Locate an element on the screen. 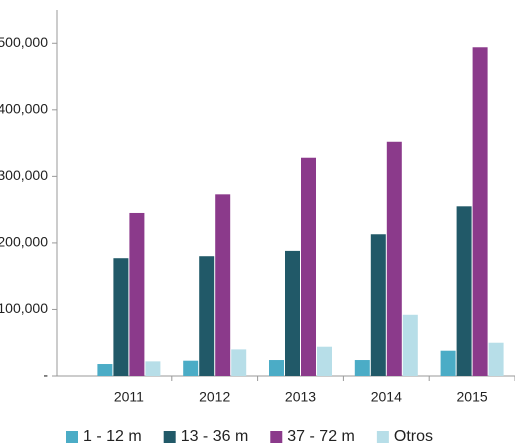 This screenshot has height=448, width=515. x-tick-label: 2015 is located at coordinates (472, 397).